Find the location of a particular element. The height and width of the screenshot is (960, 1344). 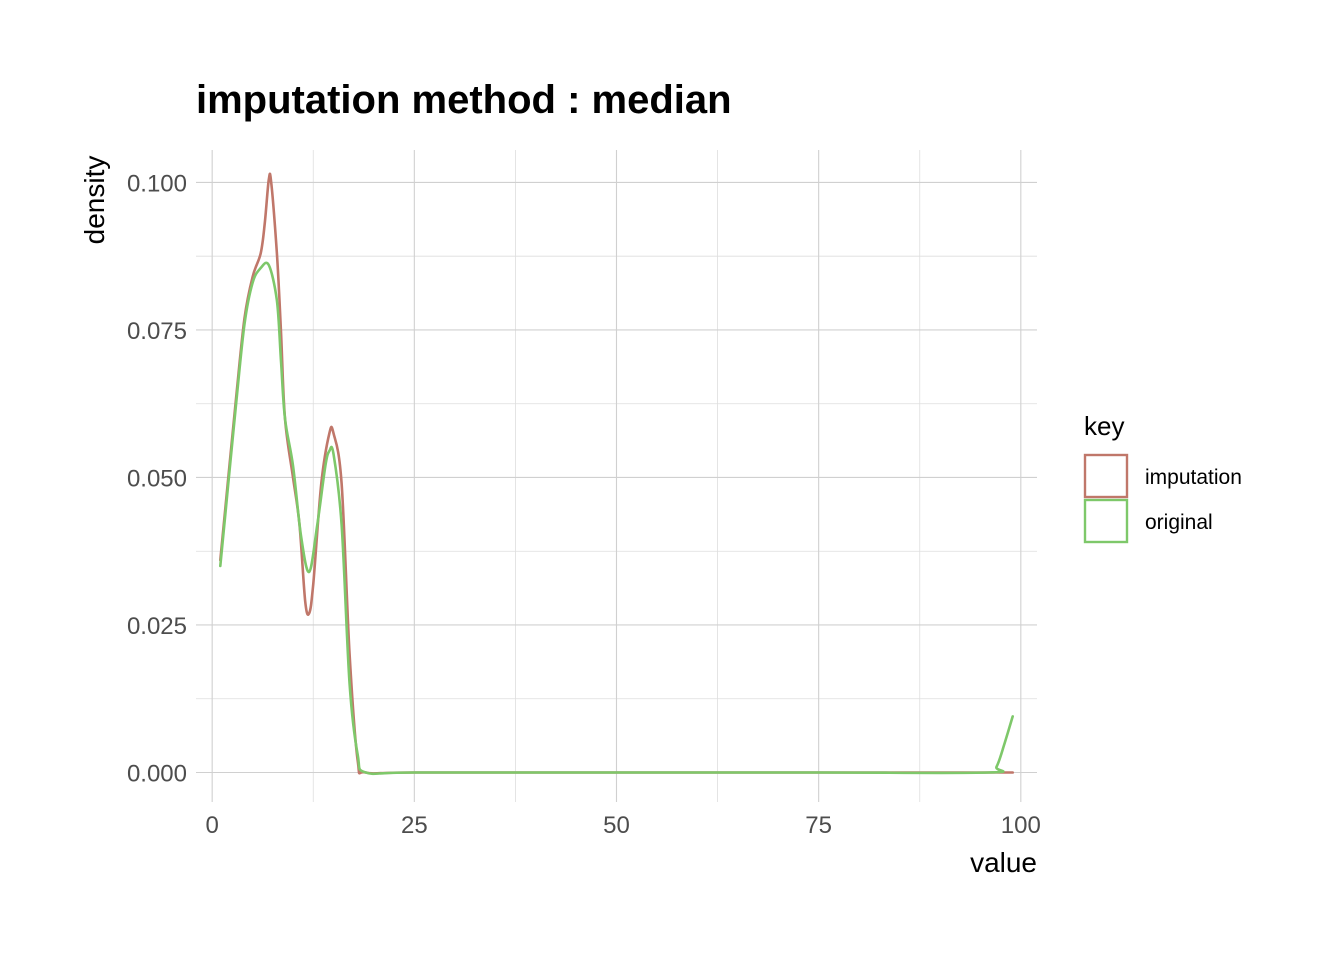

legend-label-original: original is located at coordinates (1179, 522).